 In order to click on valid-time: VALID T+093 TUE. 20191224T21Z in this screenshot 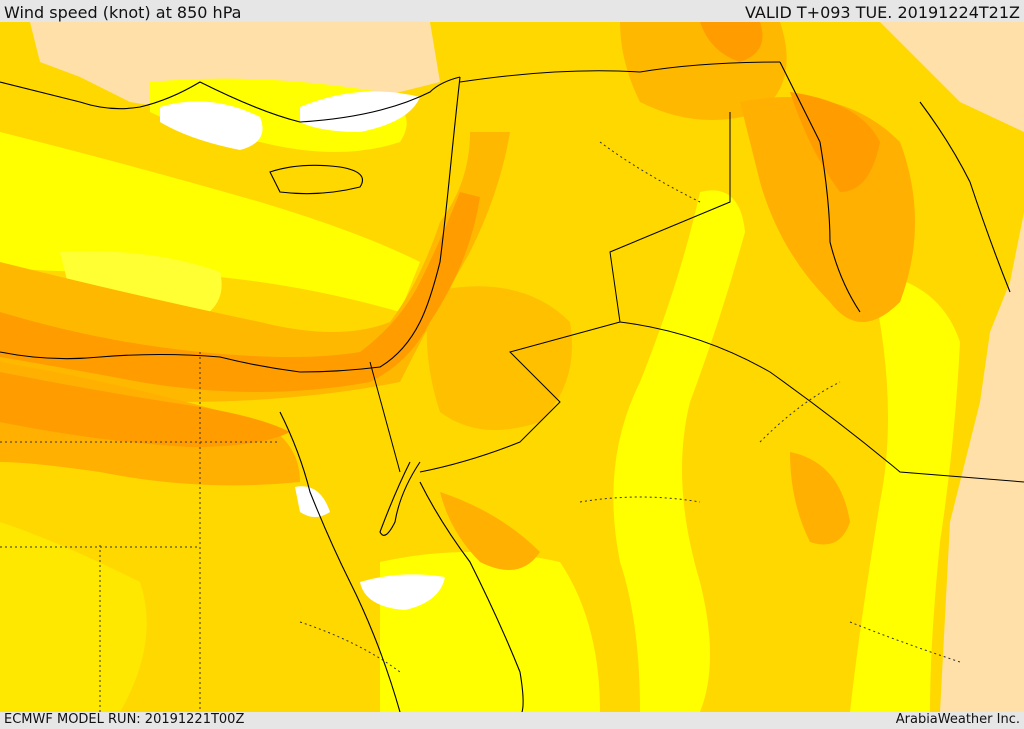, I will do `click(882, 12)`.